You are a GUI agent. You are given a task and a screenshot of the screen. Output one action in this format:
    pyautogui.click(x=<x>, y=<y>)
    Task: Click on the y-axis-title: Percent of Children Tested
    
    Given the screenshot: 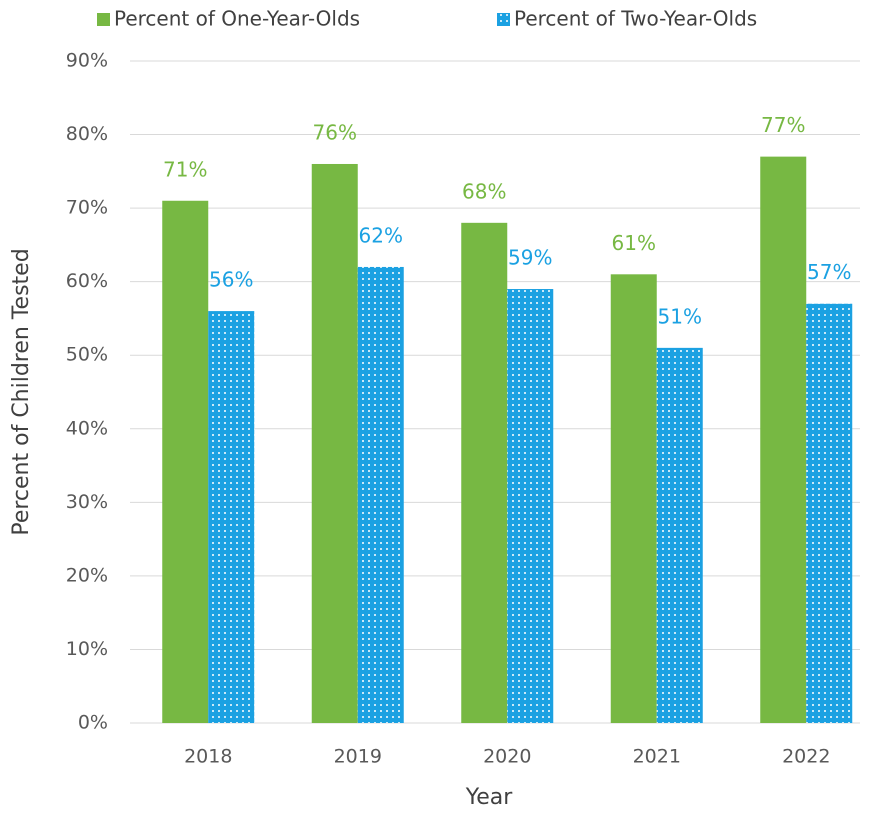 What is the action you would take?
    pyautogui.click(x=21, y=391)
    